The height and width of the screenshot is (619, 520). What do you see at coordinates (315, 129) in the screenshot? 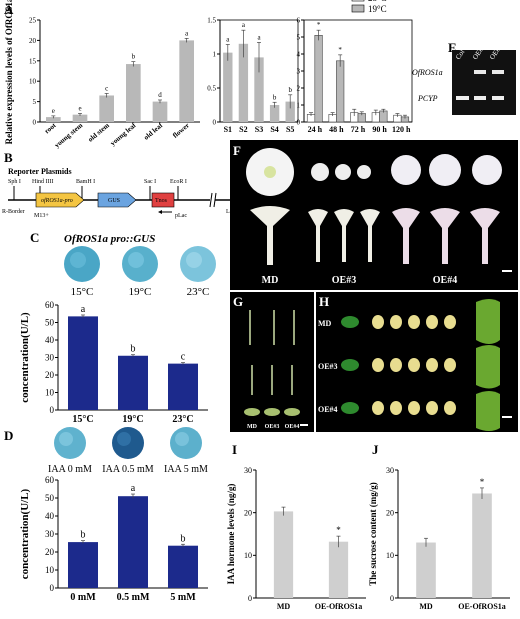
I see `x-tick-label: 24 h` at bounding box center [315, 129].